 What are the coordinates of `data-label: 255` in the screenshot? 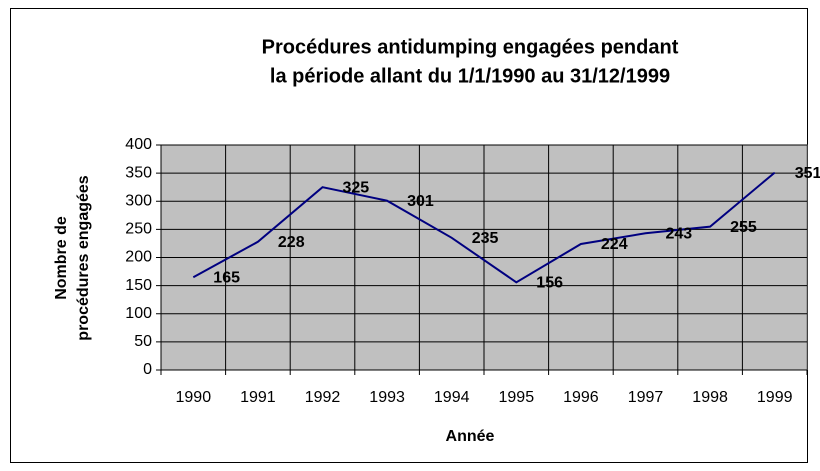 It's located at (743, 227).